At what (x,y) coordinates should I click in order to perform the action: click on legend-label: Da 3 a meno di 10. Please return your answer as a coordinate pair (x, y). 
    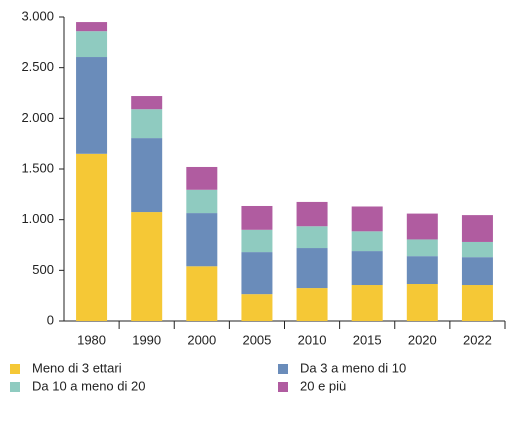
    Looking at the image, I should click on (353, 367).